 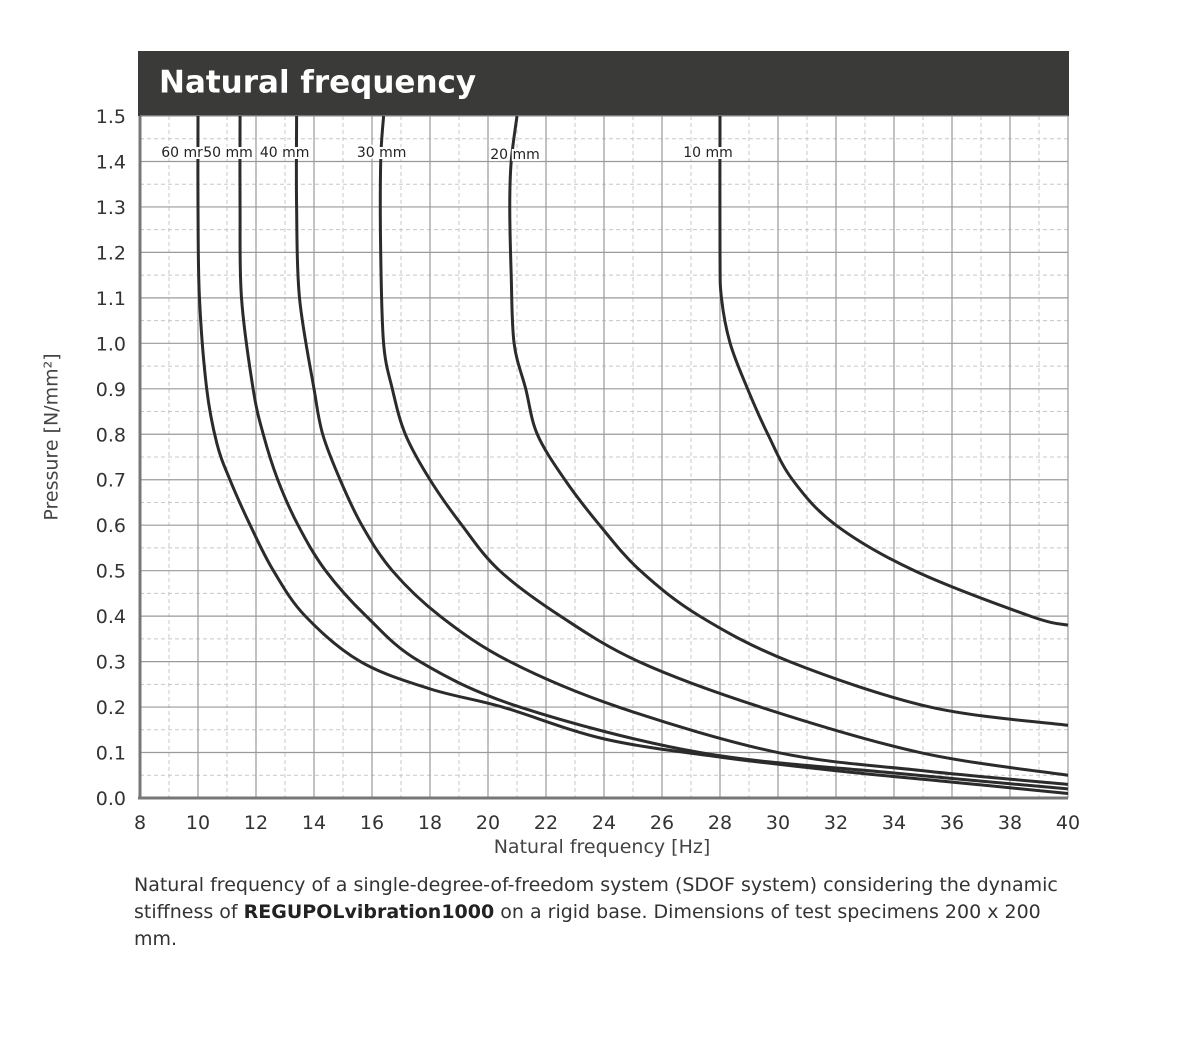 I want to click on series-label: 40 mm, so click(x=285, y=153).